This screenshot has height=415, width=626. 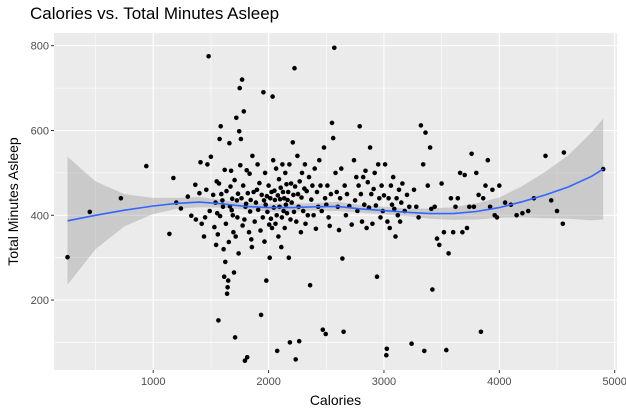 What do you see at coordinates (40, 47) in the screenshot?
I see `y-tick-label: 800` at bounding box center [40, 47].